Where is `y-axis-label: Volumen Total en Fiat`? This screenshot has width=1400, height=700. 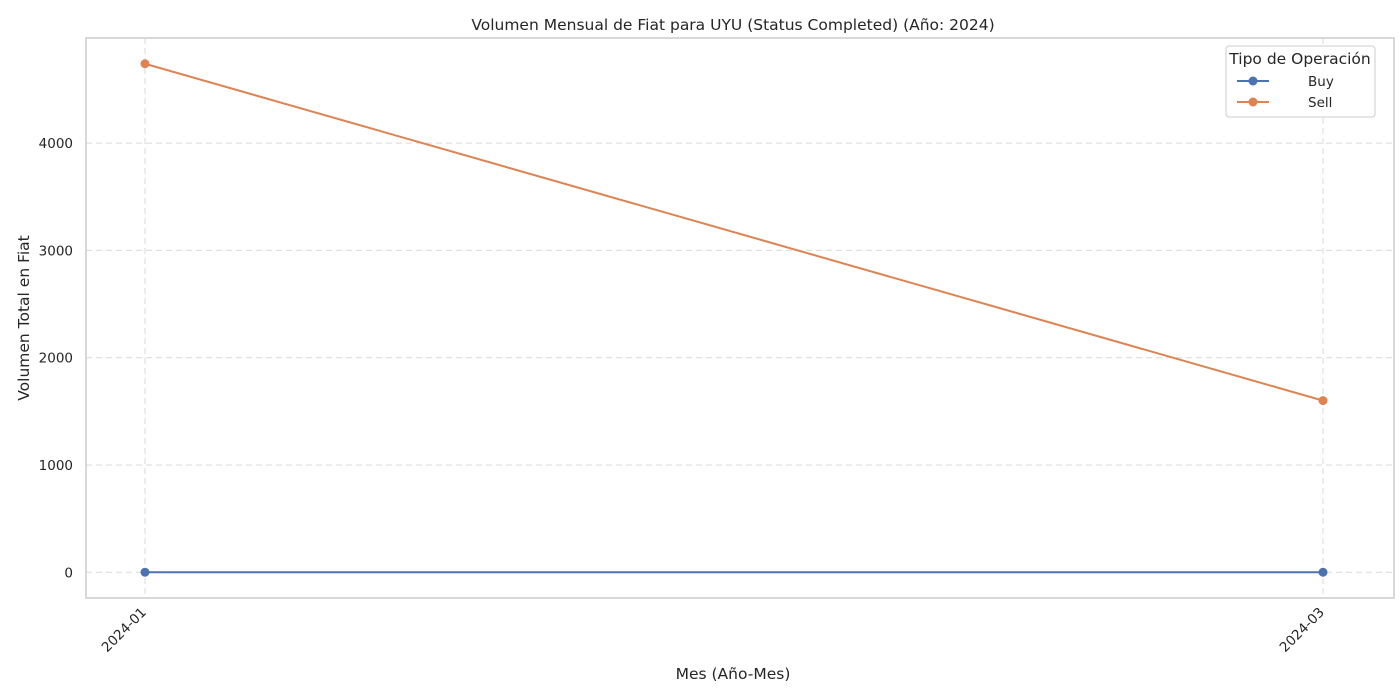
y-axis-label: Volumen Total en Fiat is located at coordinates (24, 317).